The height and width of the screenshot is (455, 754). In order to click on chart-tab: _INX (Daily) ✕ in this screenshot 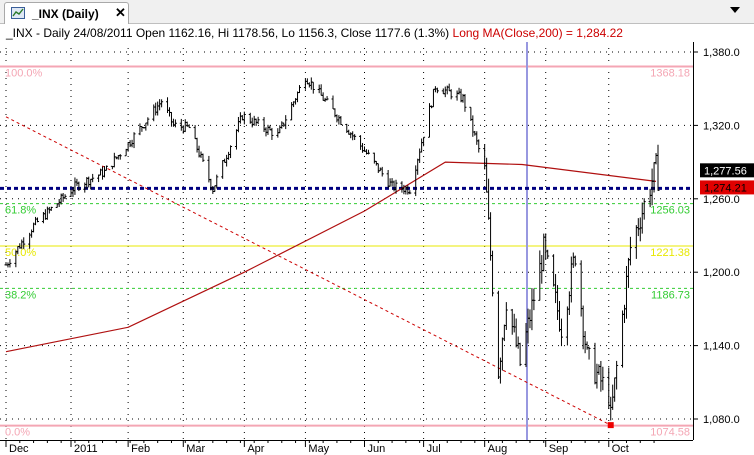, I will do `click(66, 13)`.